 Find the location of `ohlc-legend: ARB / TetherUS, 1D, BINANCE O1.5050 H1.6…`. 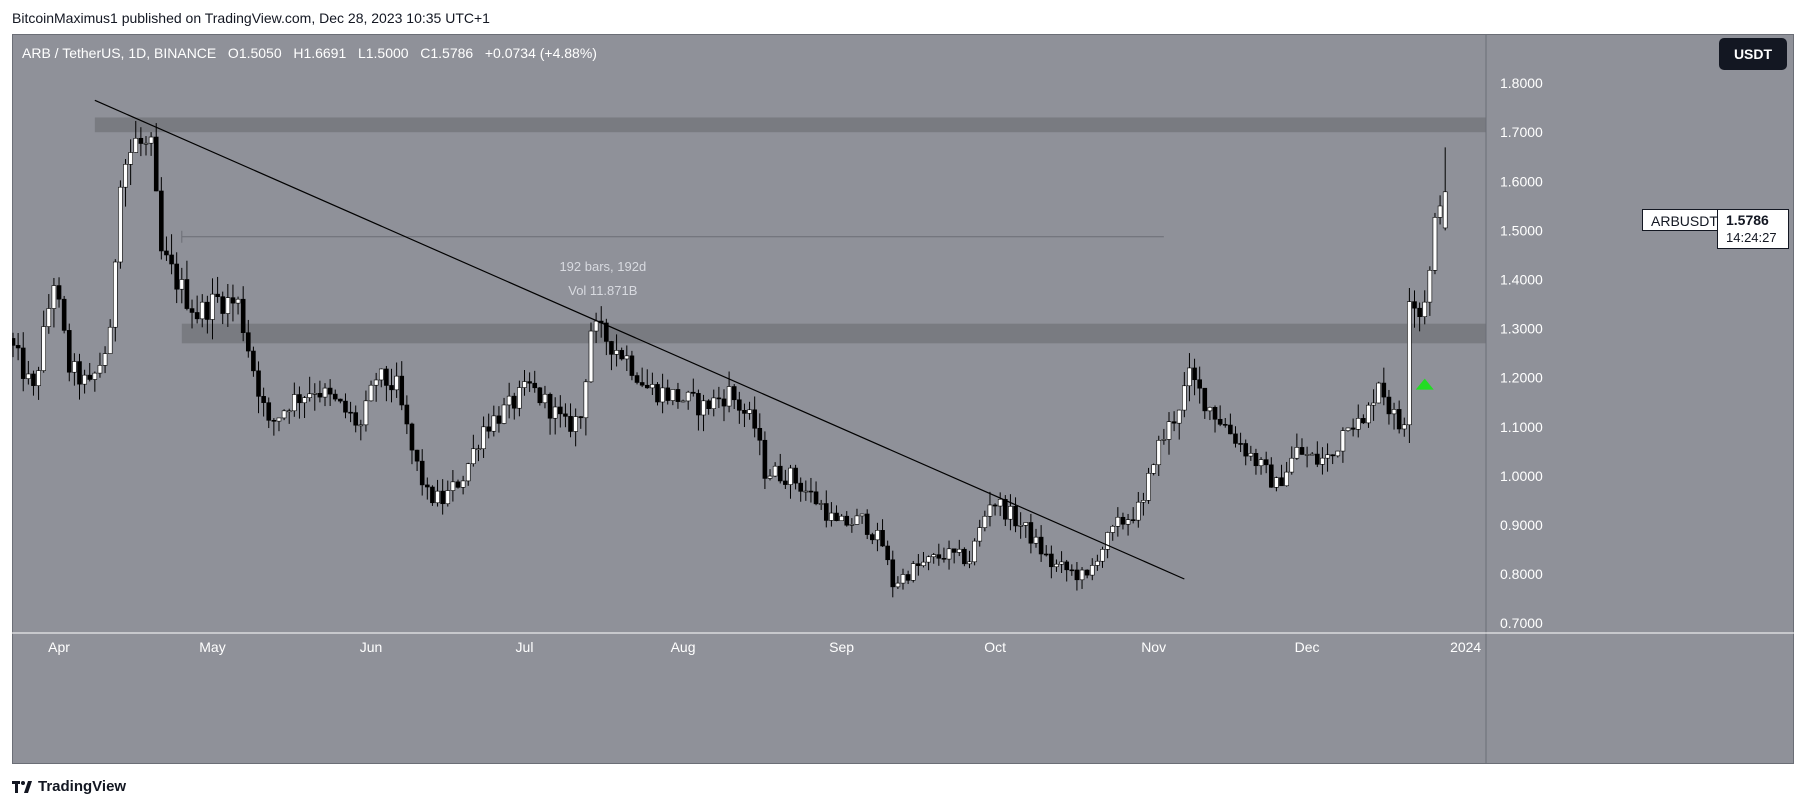

ohlc-legend: ARB / TetherUS, 1D, BINANCE O1.5050 H1.6… is located at coordinates (309, 53).